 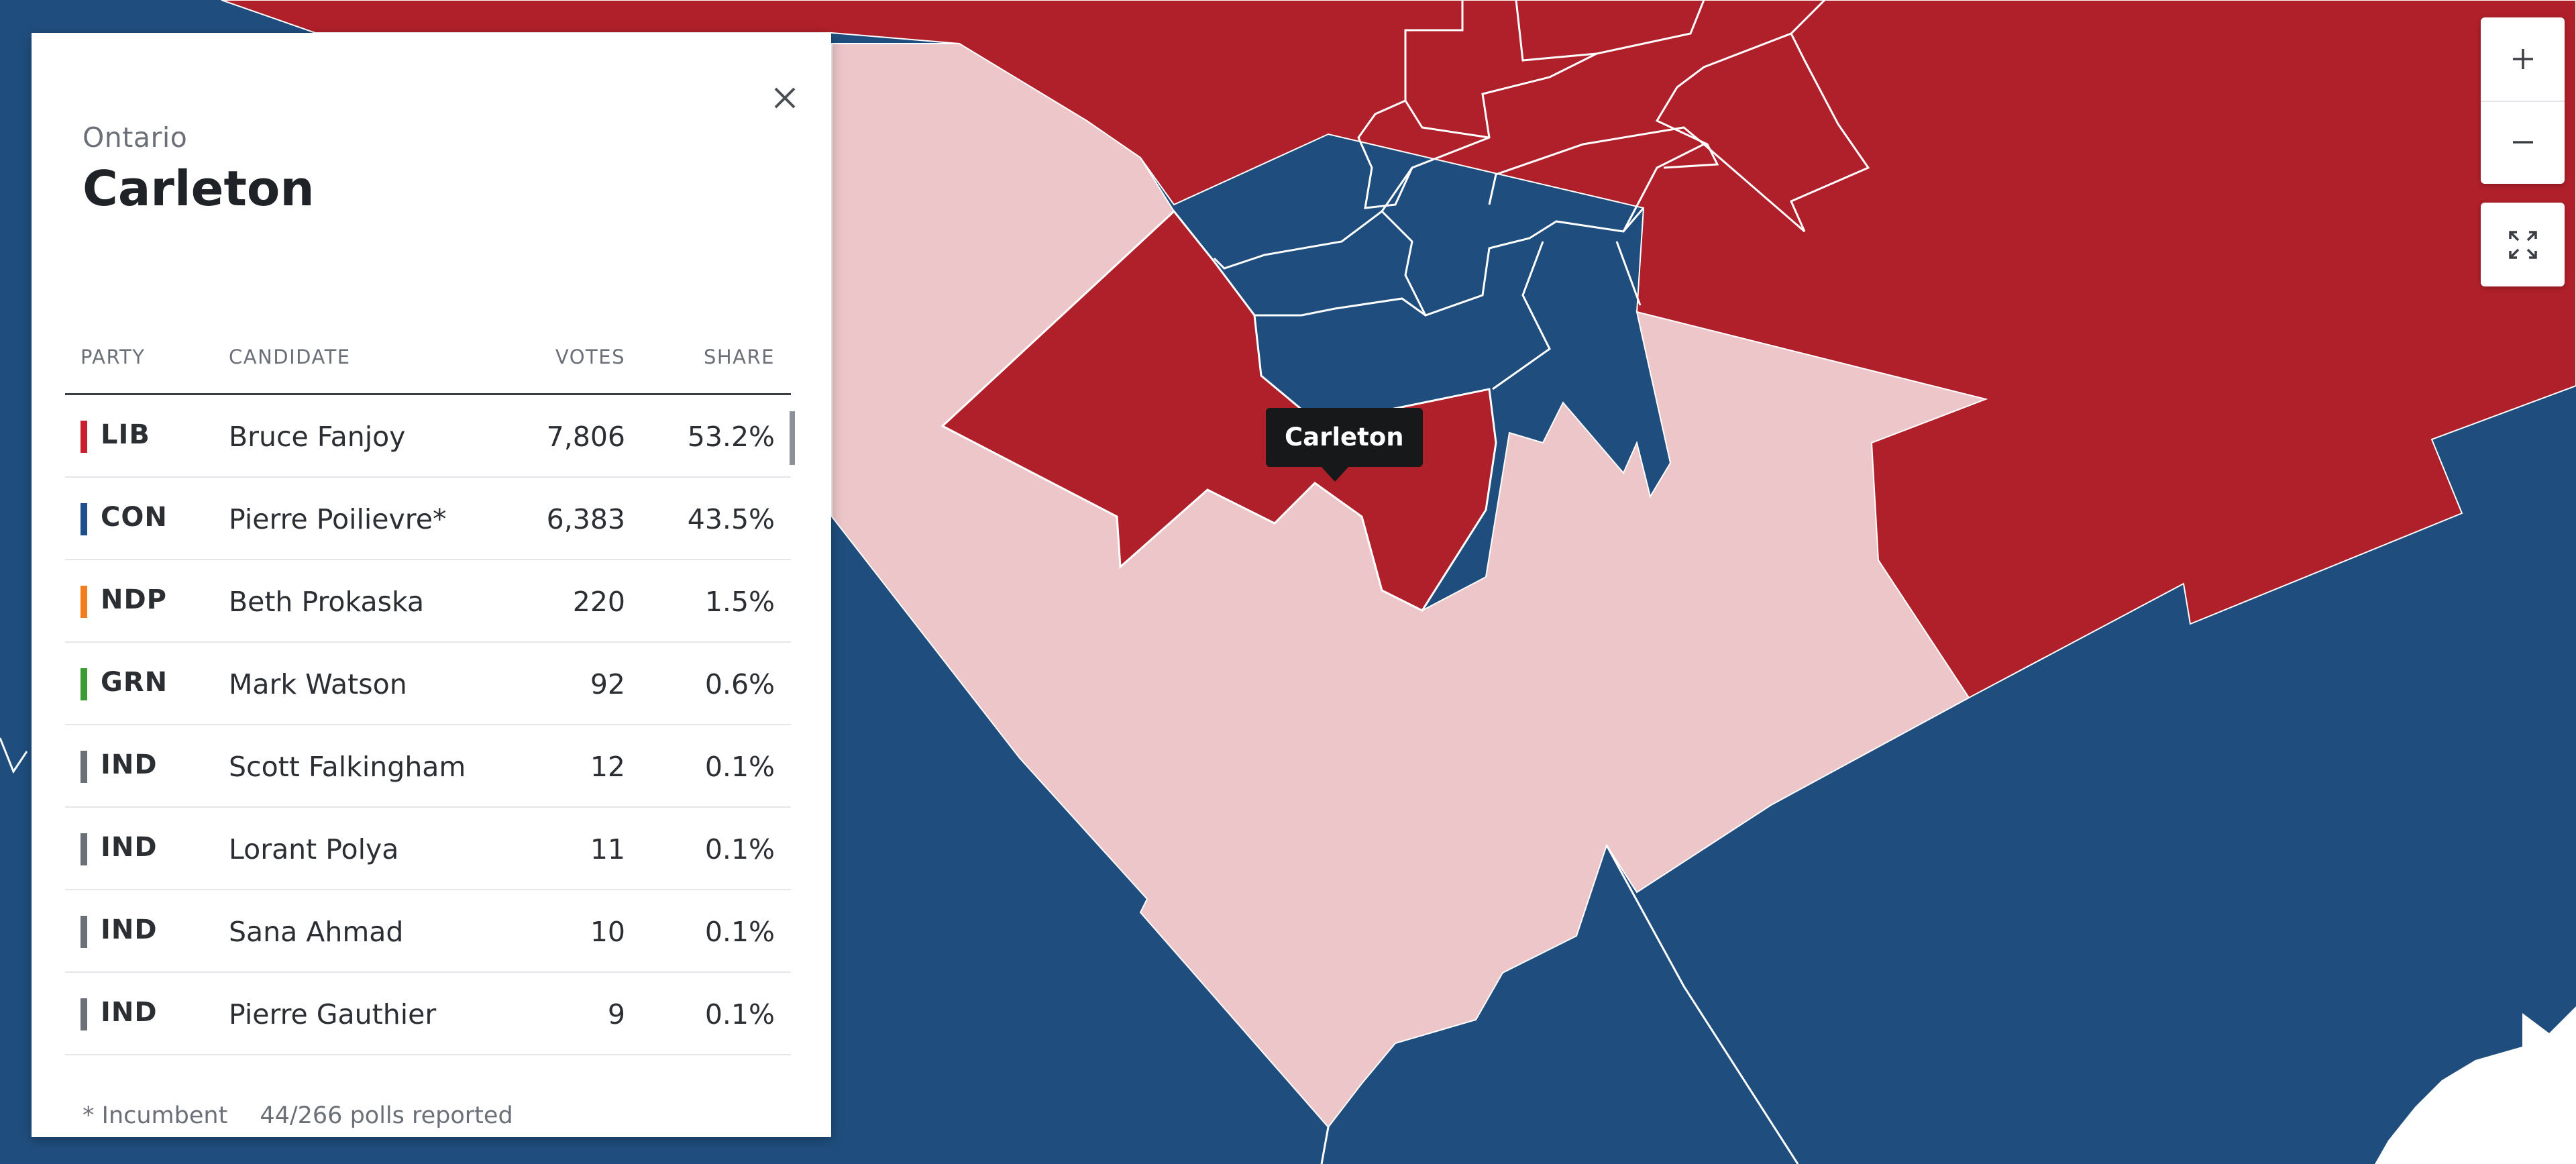 I want to click on vote-share: 1.5%, so click(x=739, y=602).